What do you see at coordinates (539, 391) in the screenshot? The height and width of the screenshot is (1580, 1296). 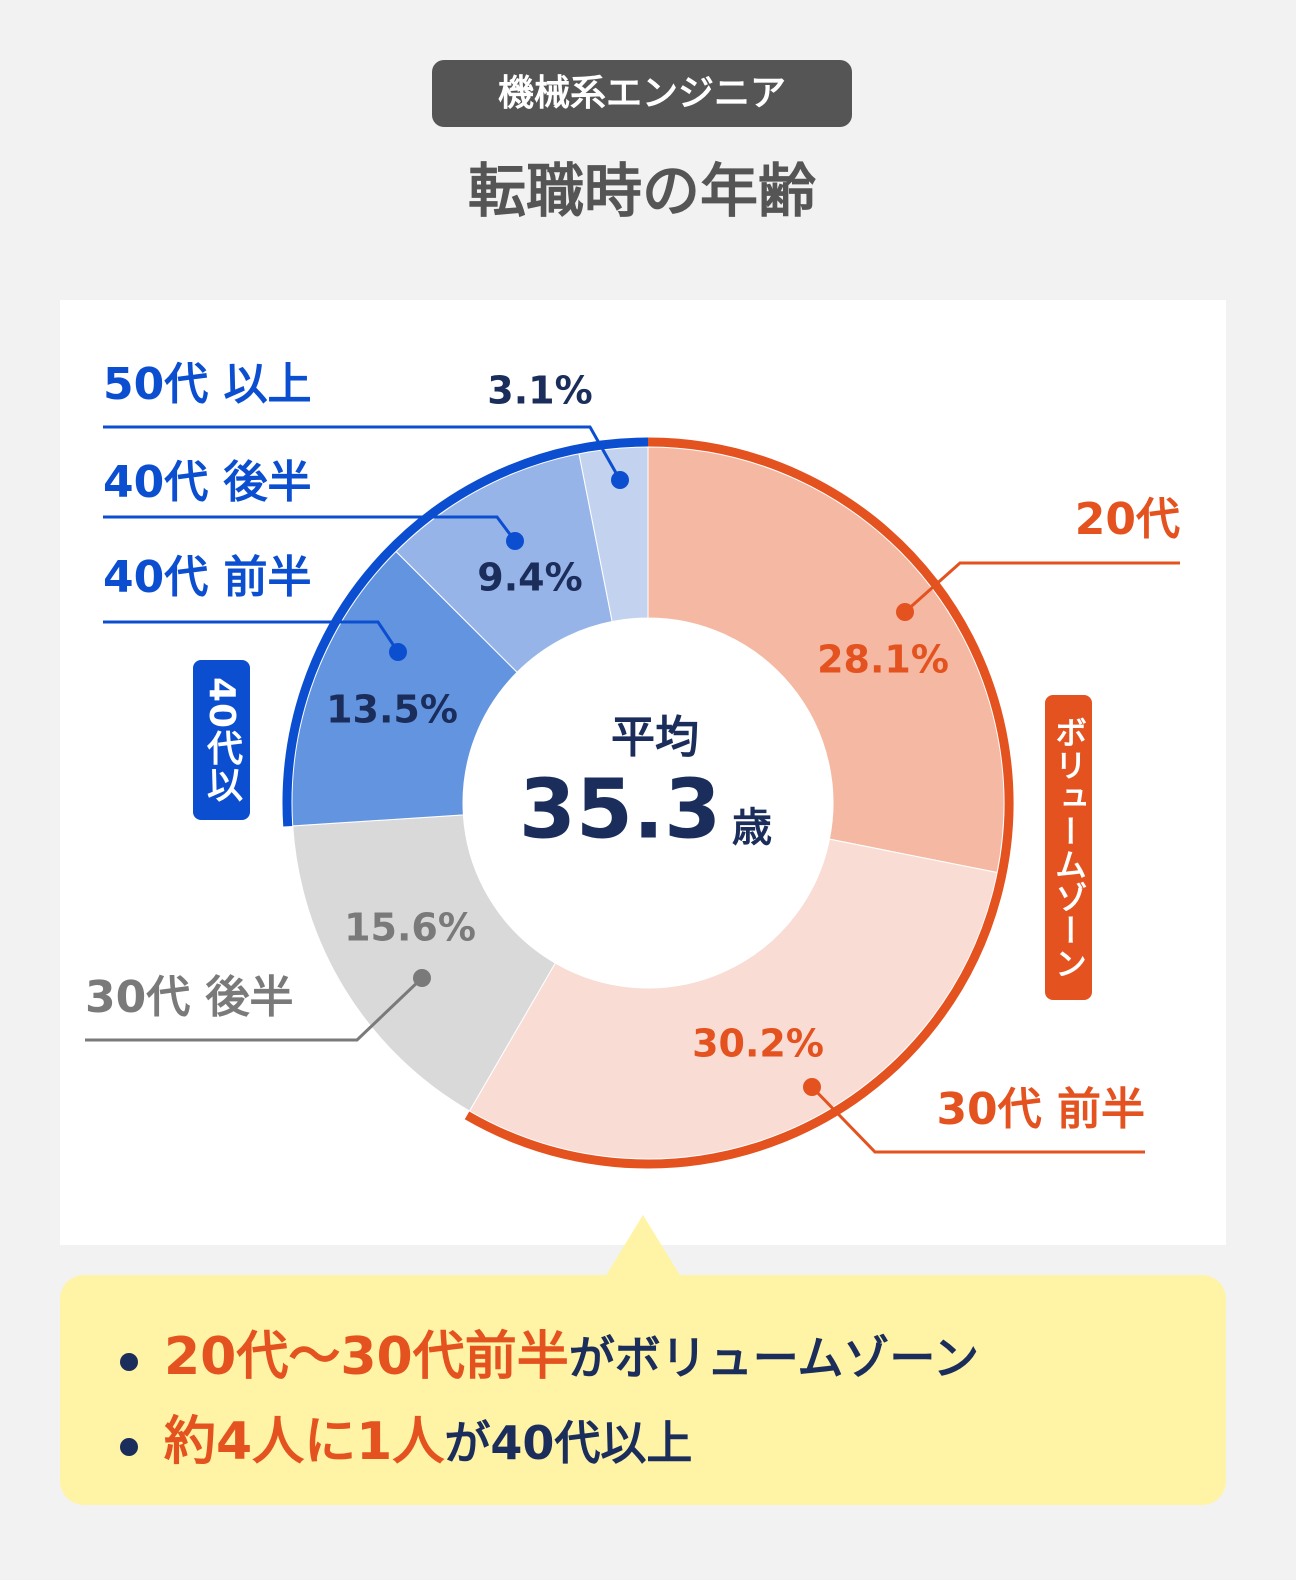 I see `value-label: 3.1%` at bounding box center [539, 391].